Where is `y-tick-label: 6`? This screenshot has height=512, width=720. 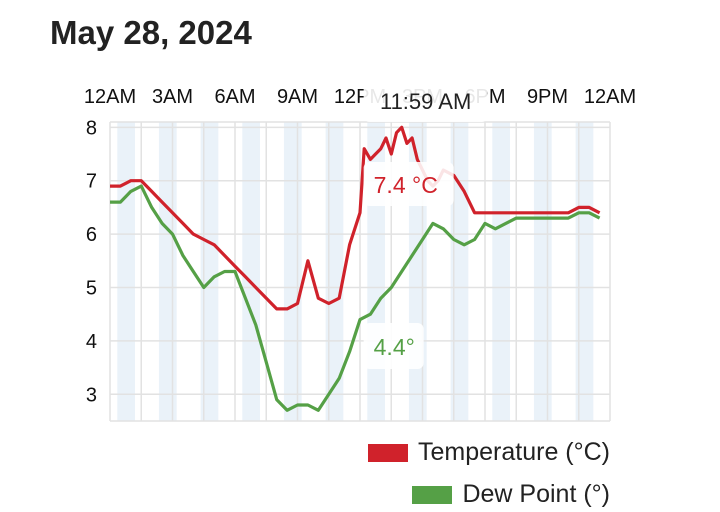 y-tick-label: 6 is located at coordinates (91, 235).